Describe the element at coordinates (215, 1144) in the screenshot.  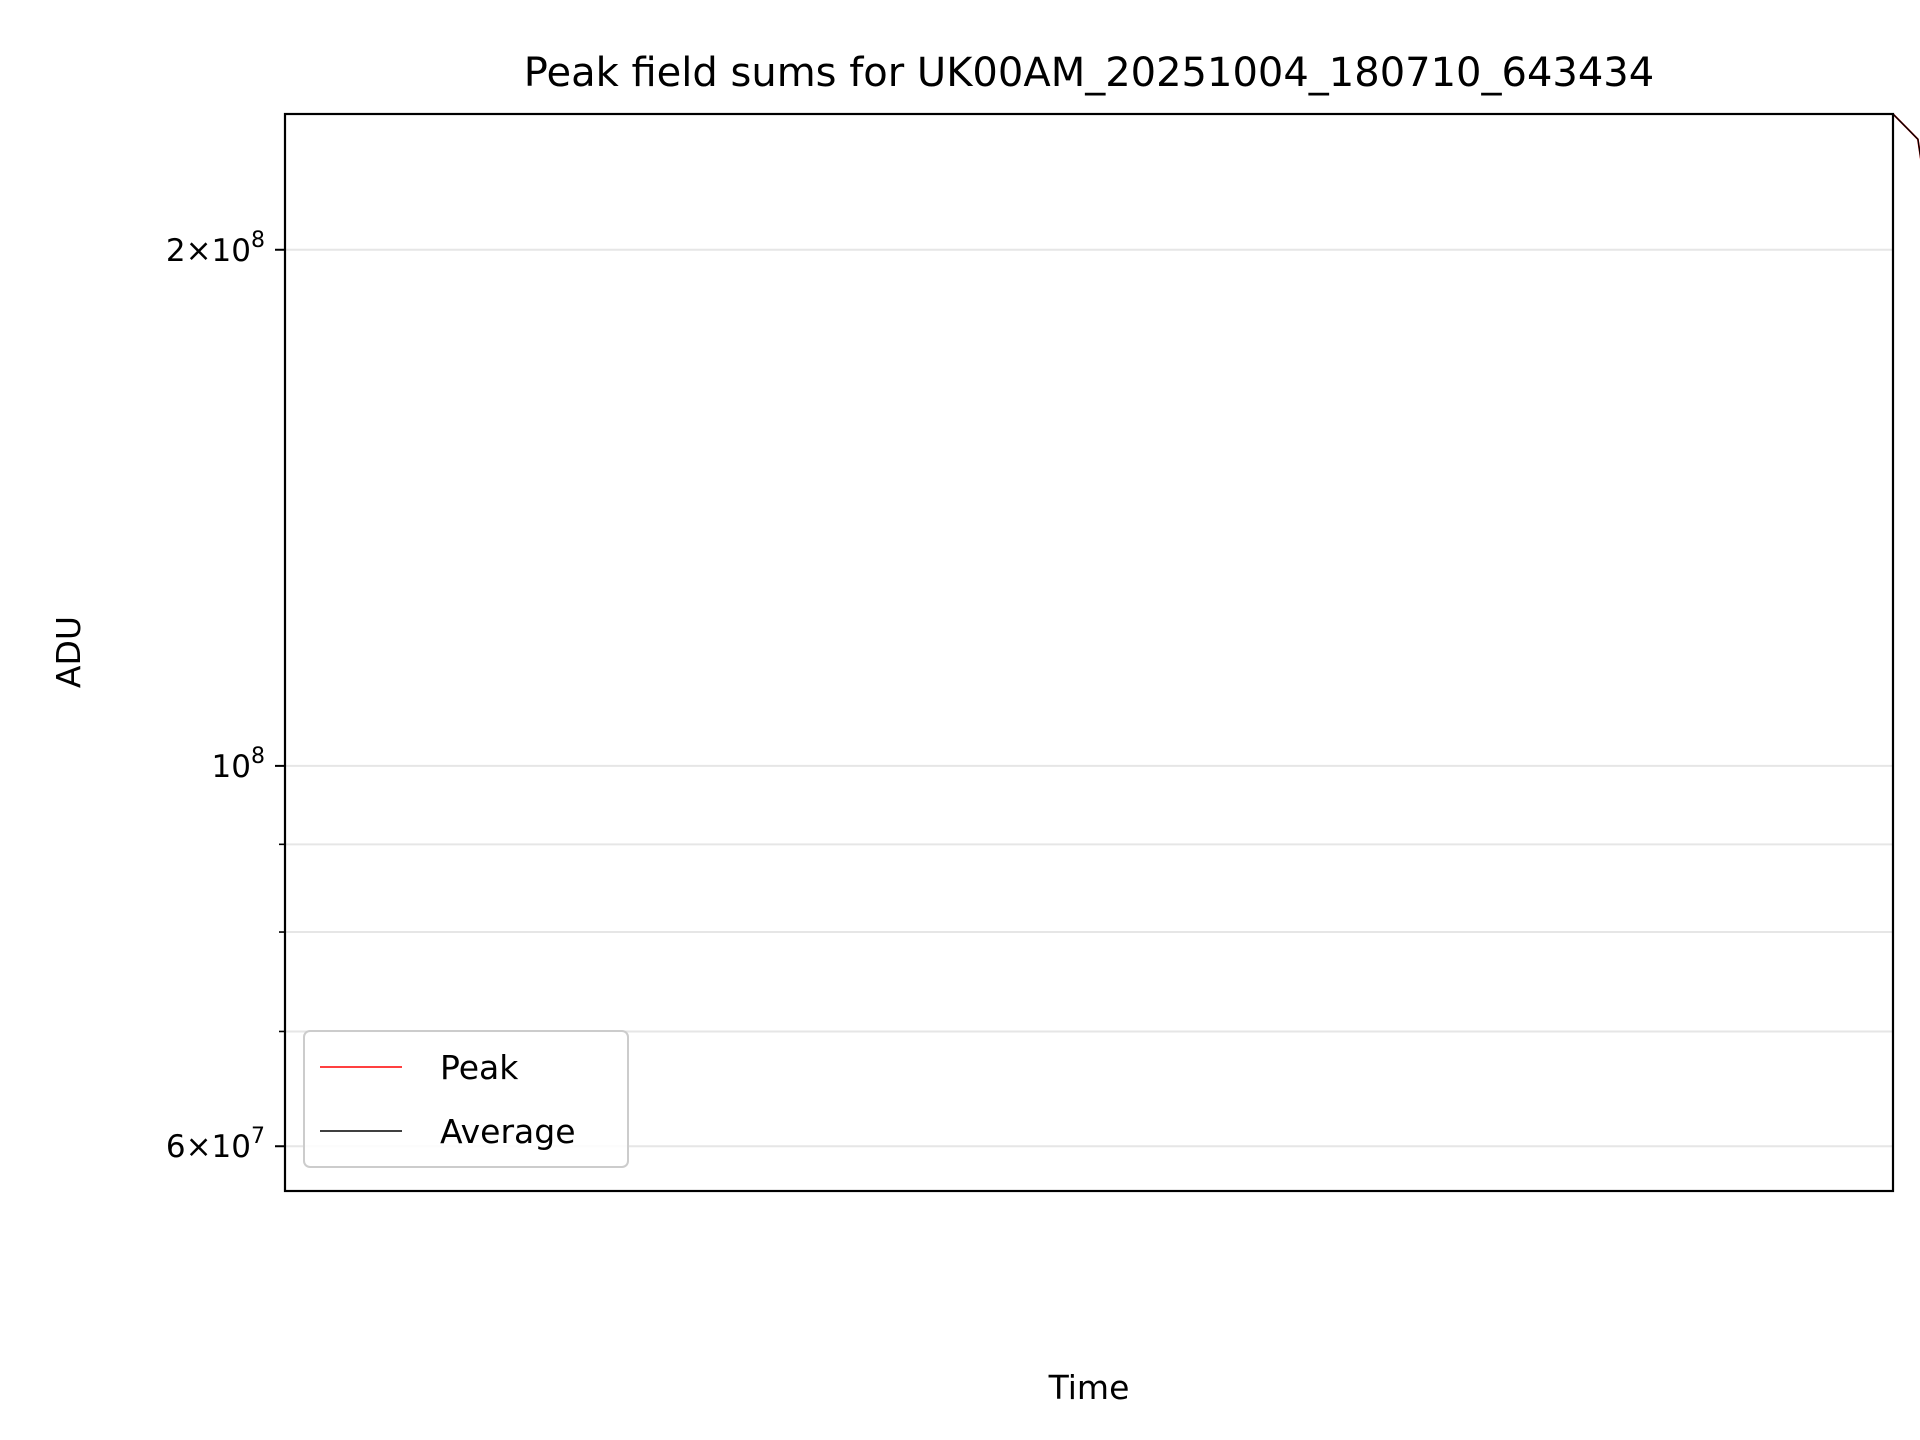
I see `y-tick-label: 6×107` at that location.